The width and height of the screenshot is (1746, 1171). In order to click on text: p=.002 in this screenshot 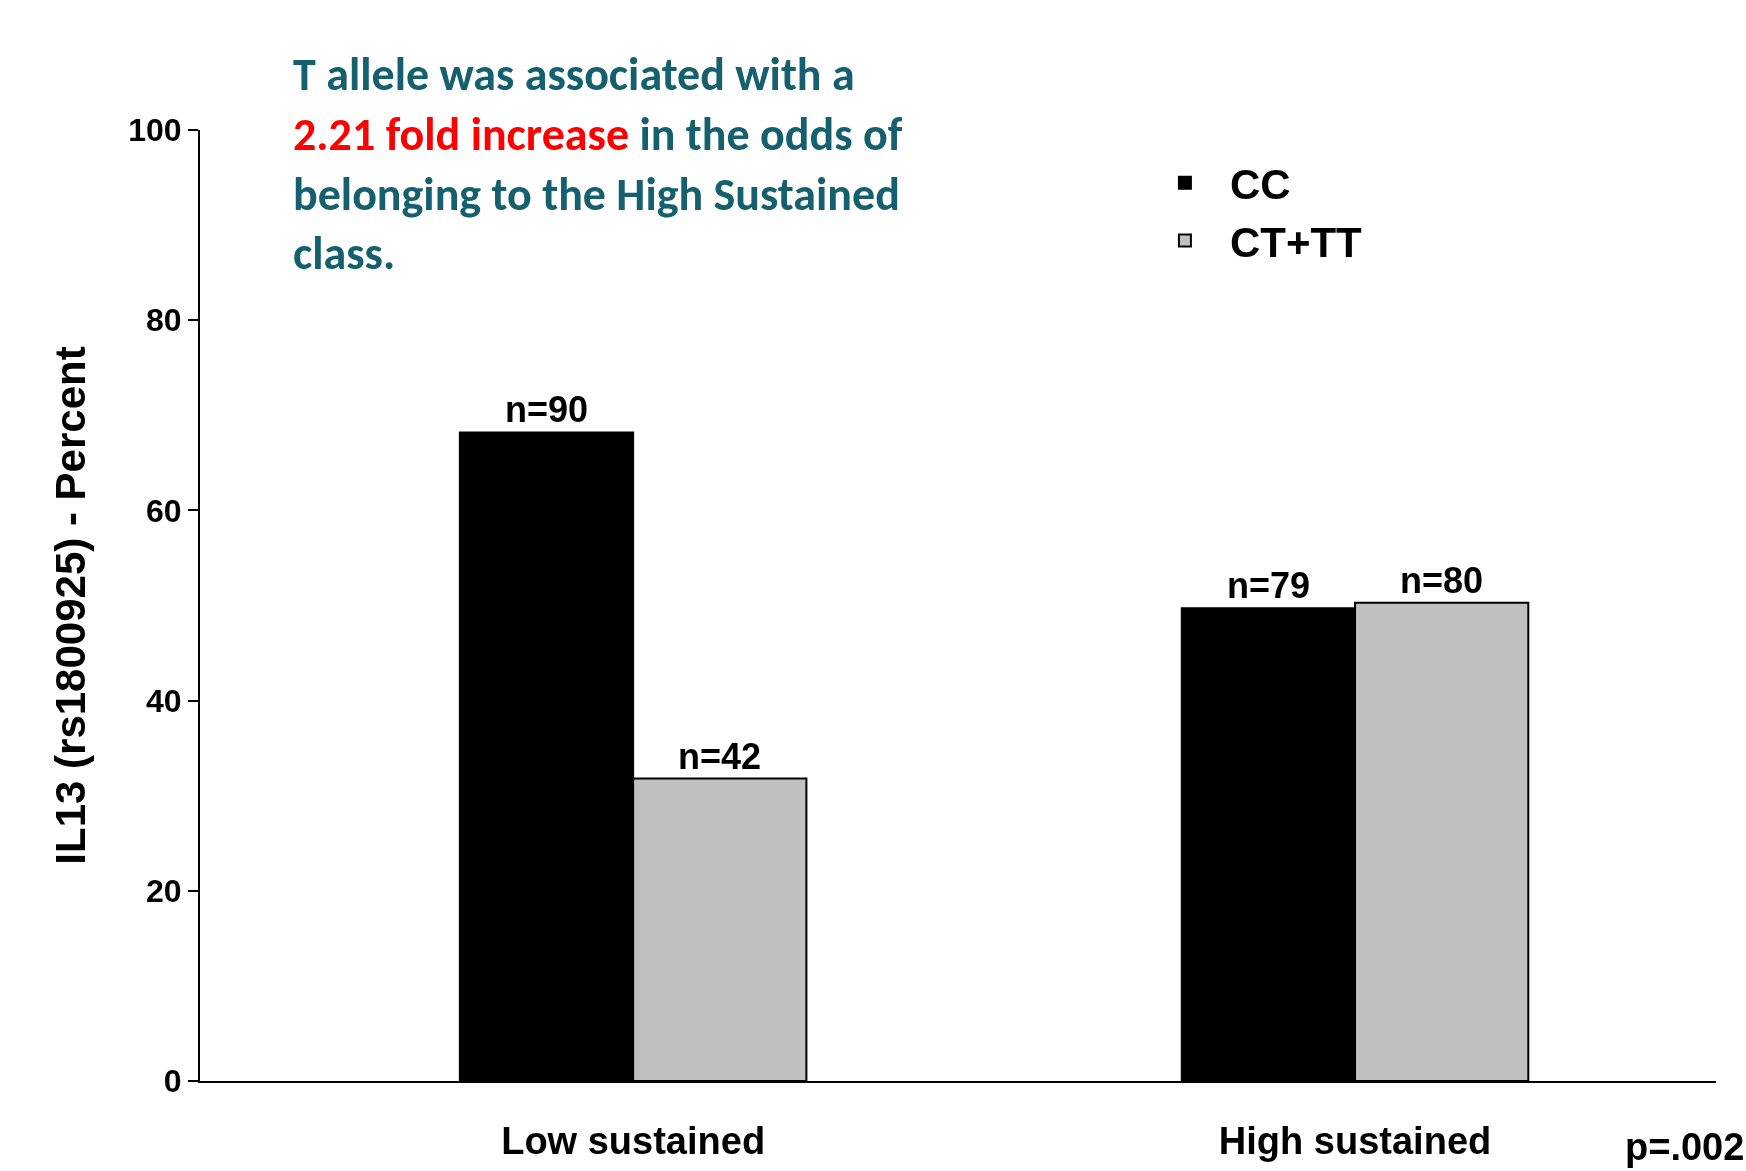, I will do `click(1685, 1147)`.